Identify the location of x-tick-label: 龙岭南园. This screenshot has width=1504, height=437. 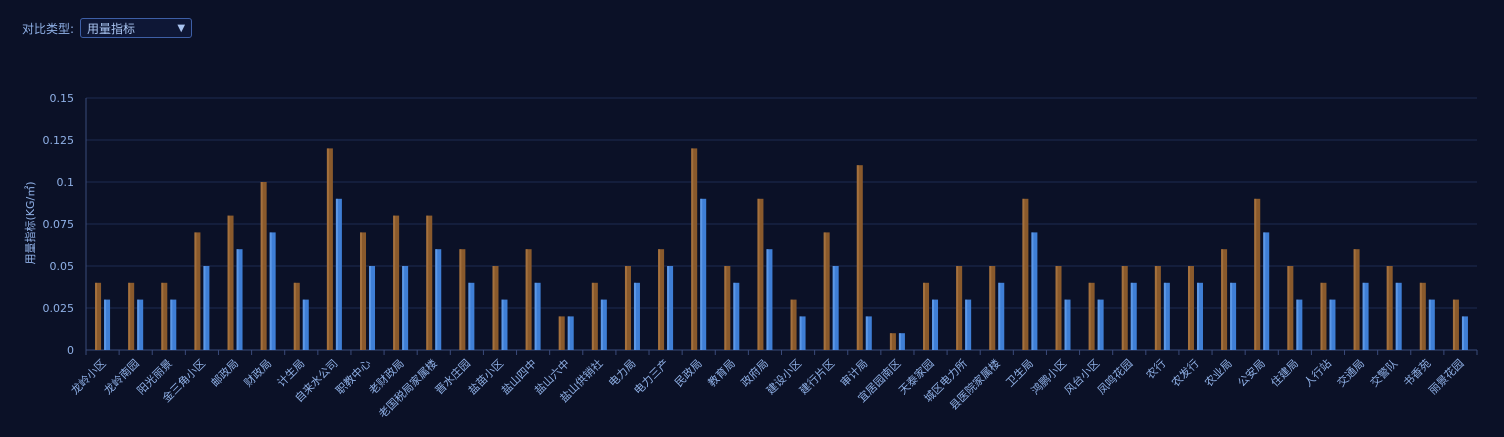
(121, 376).